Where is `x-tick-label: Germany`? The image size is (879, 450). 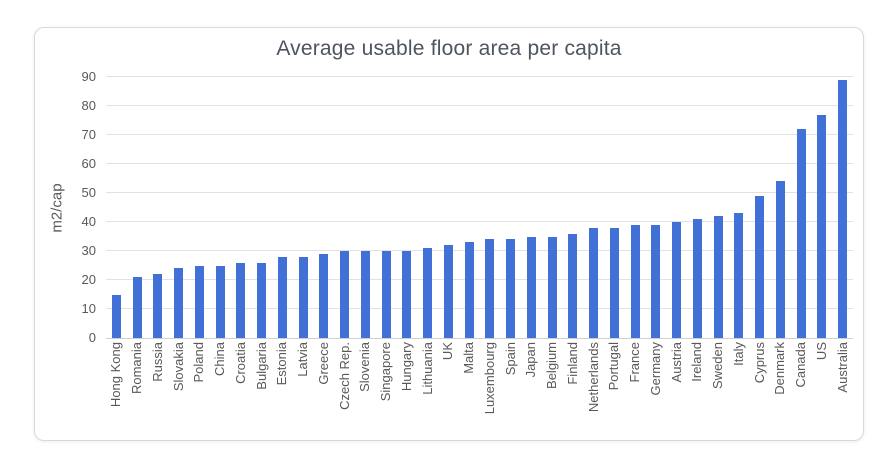 x-tick-label: Germany is located at coordinates (655, 369).